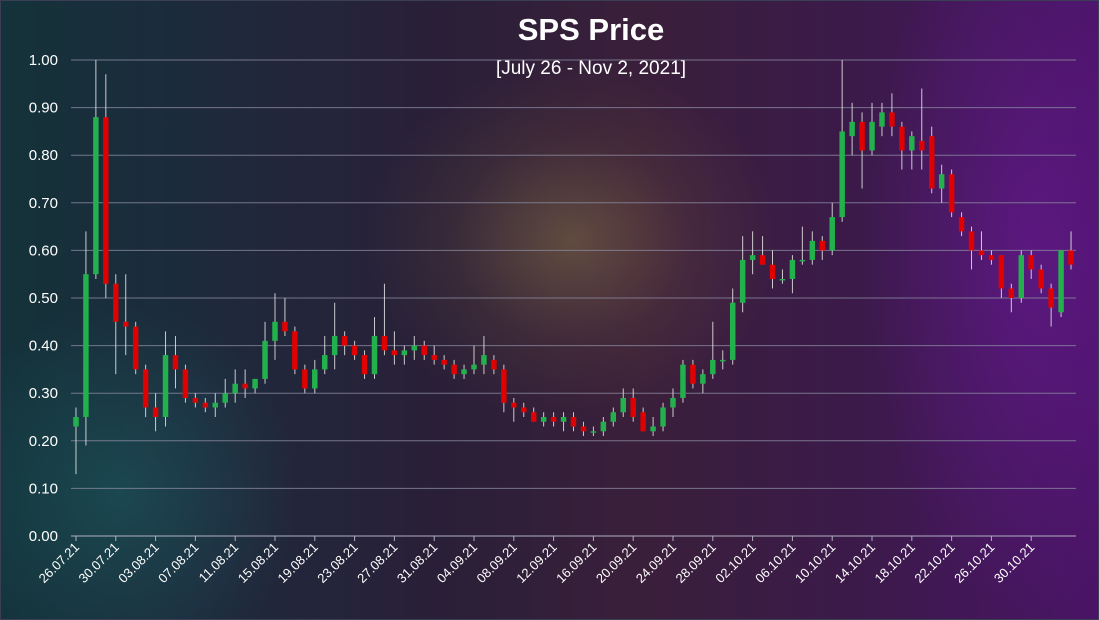 The width and height of the screenshot is (1099, 620). I want to click on x-tick-label: 11.08.21, so click(219, 563).